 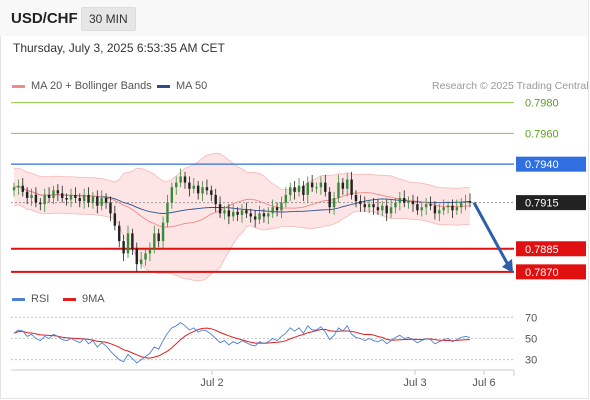 What do you see at coordinates (192, 86) in the screenshot?
I see `legend-ma50-label: MA 50` at bounding box center [192, 86].